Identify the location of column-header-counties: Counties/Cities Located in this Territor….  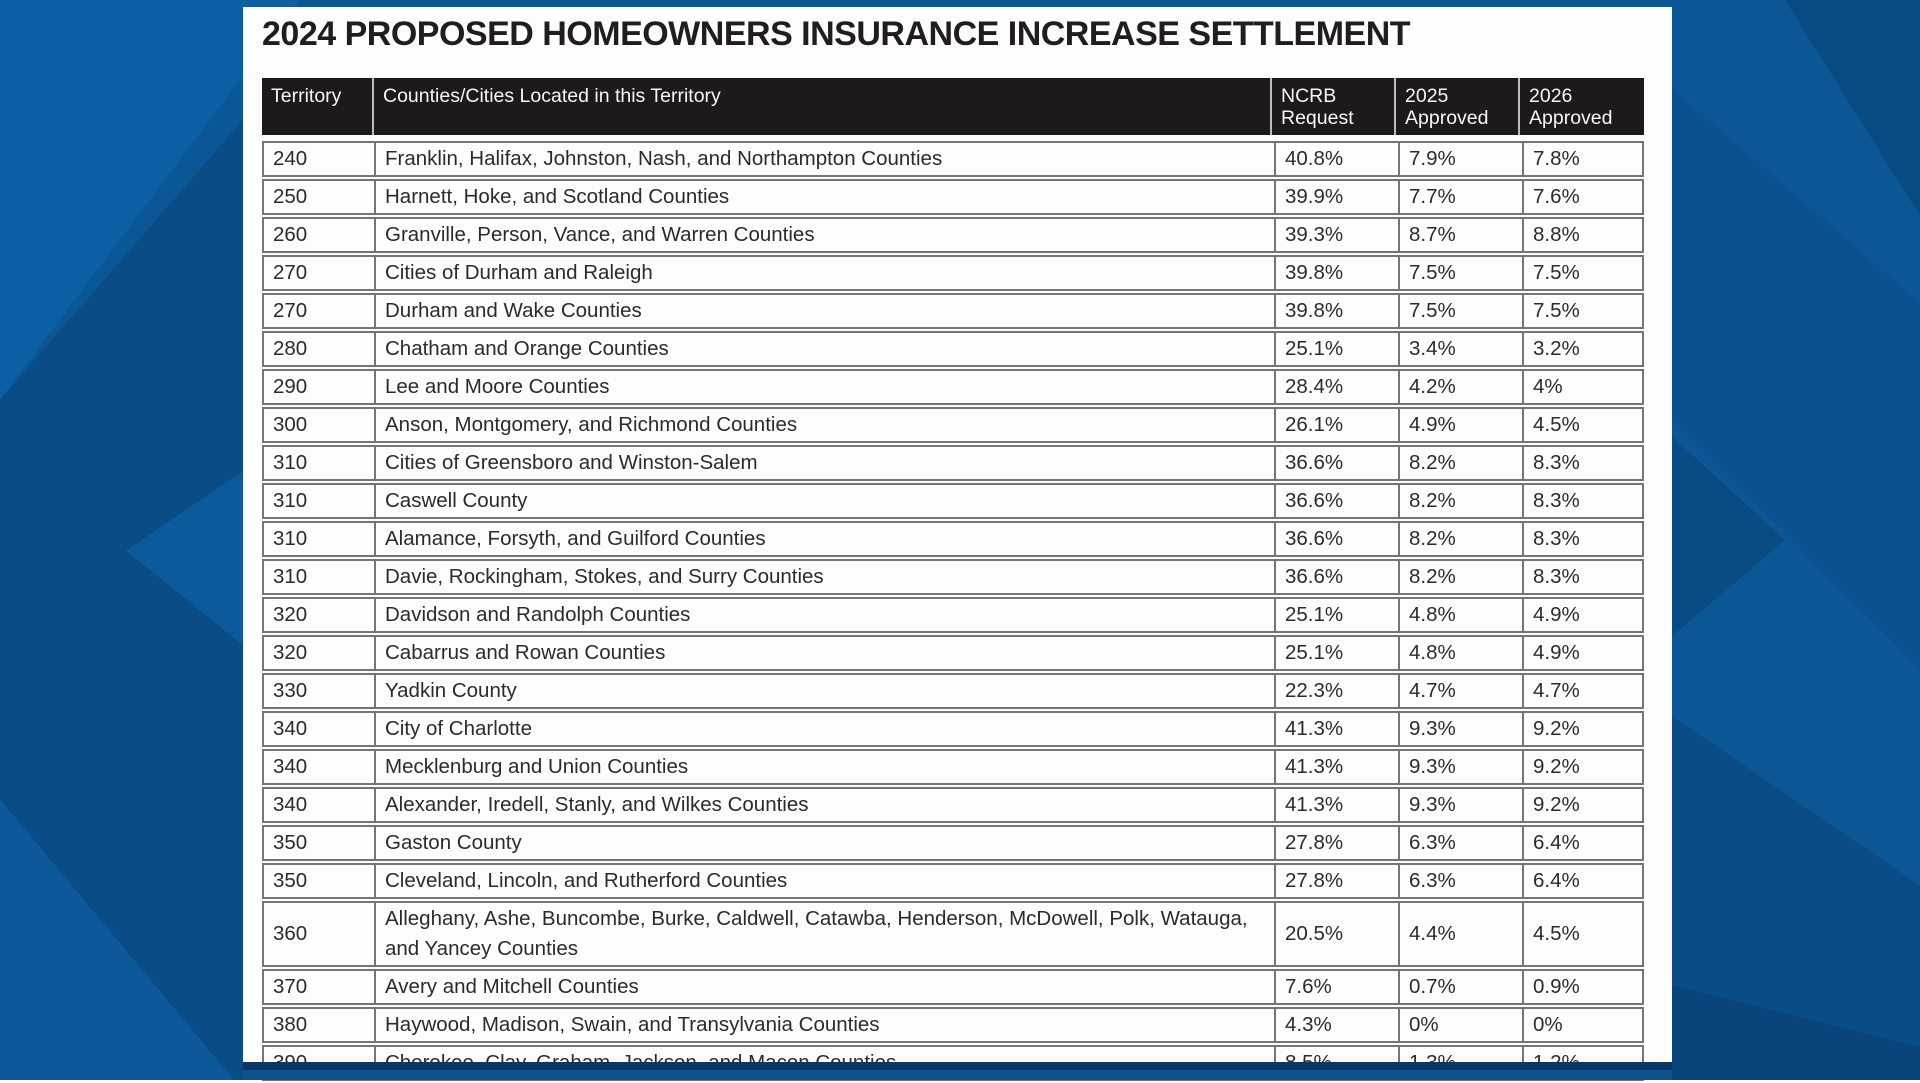
(821, 106).